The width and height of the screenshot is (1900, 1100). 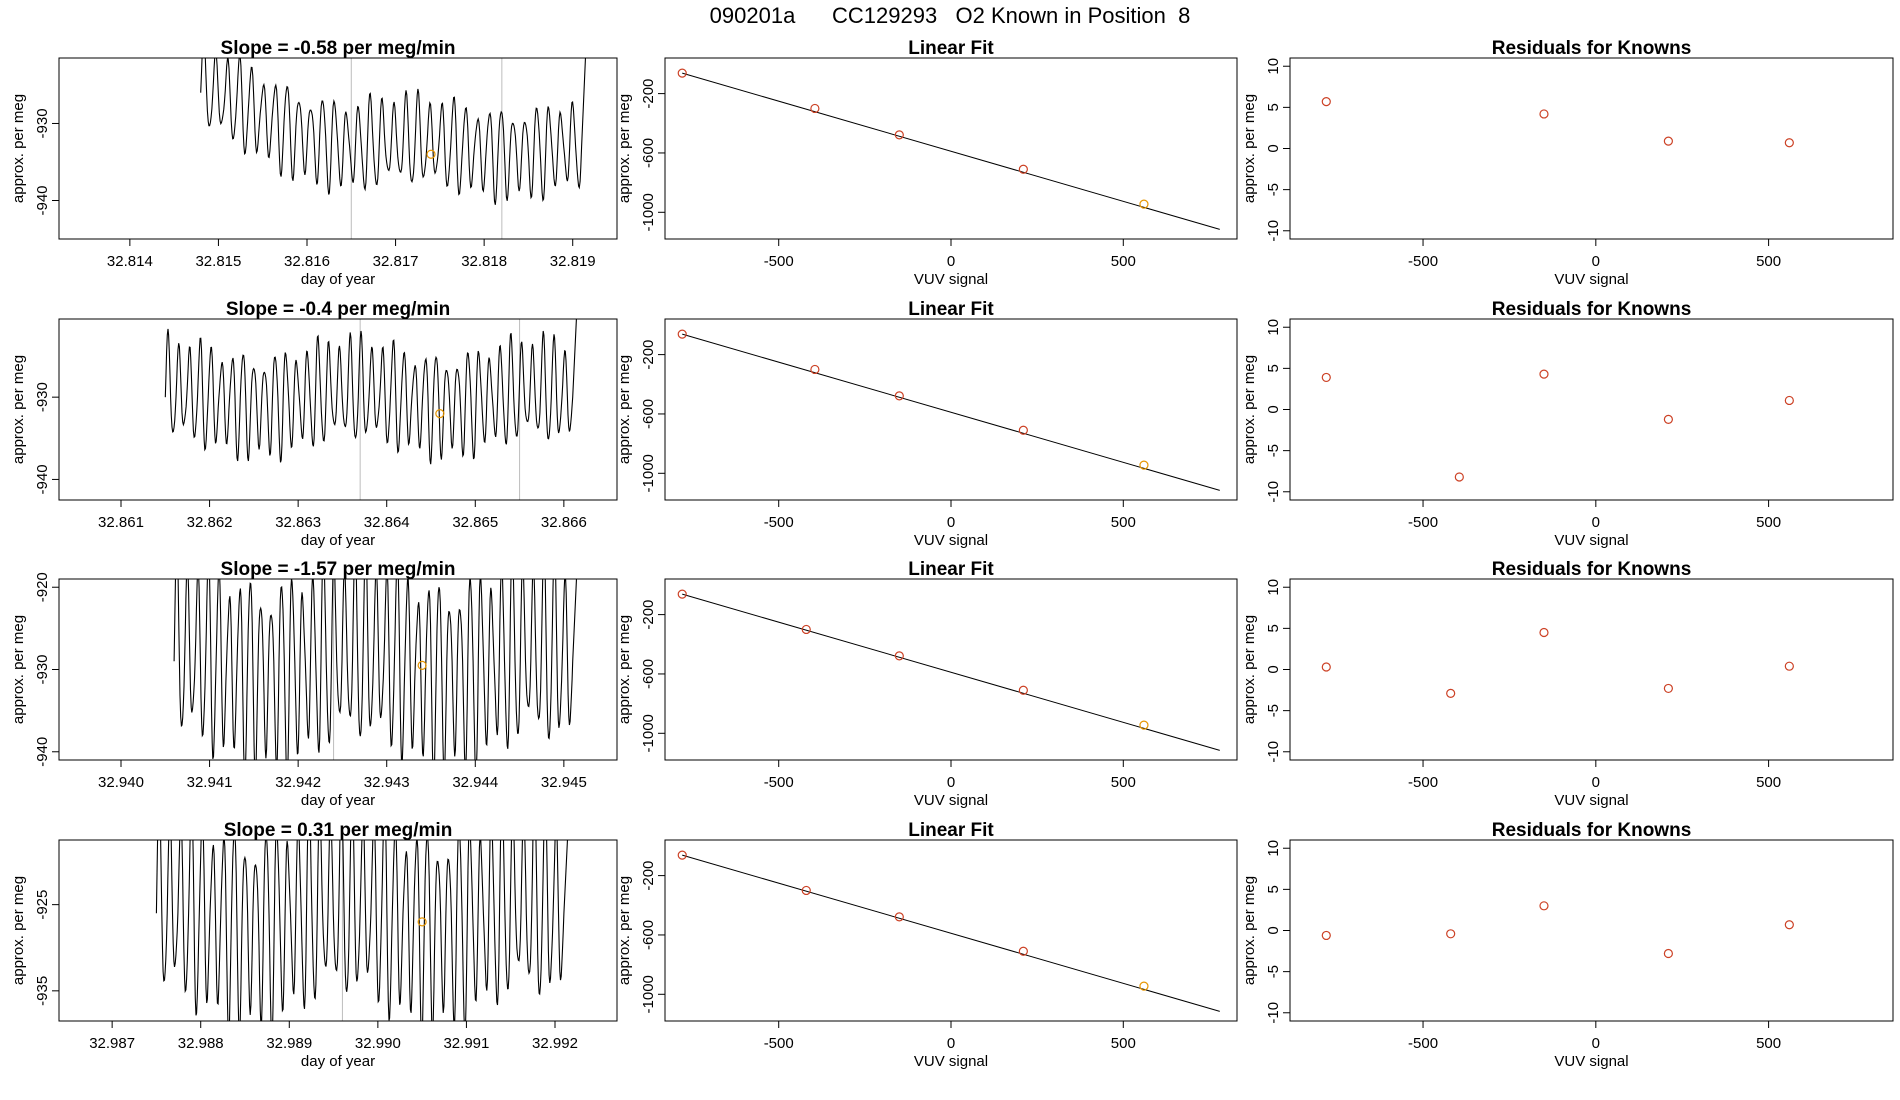 I want to click on x-tick-label: 32.865, so click(x=475, y=522).